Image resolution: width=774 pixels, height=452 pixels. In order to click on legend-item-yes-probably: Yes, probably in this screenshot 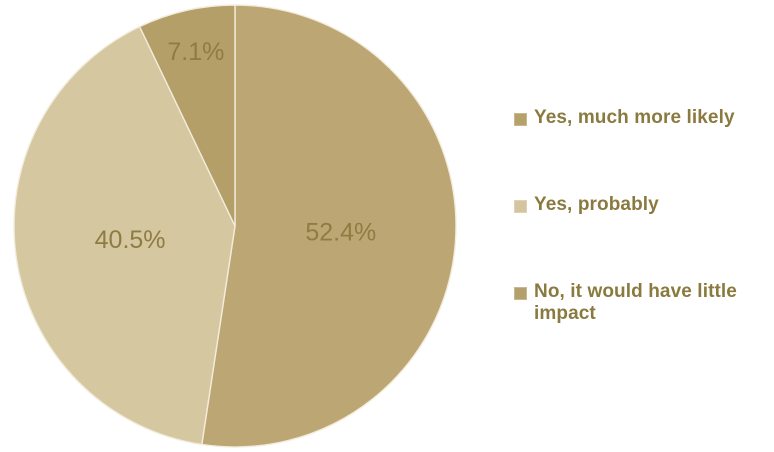, I will do `click(641, 210)`.